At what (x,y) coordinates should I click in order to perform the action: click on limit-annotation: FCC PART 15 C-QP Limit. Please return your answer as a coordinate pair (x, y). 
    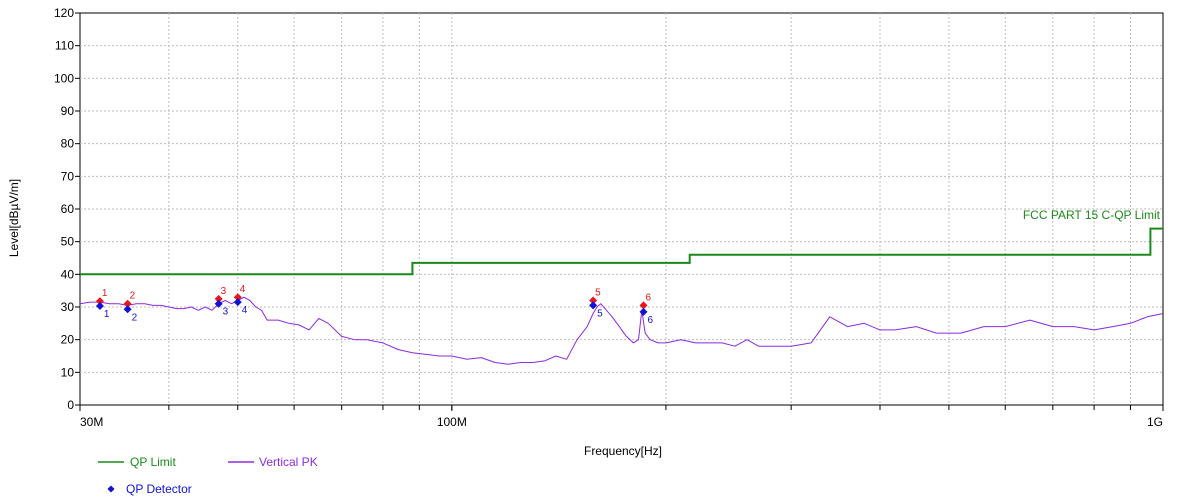
    Looking at the image, I should click on (1092, 215).